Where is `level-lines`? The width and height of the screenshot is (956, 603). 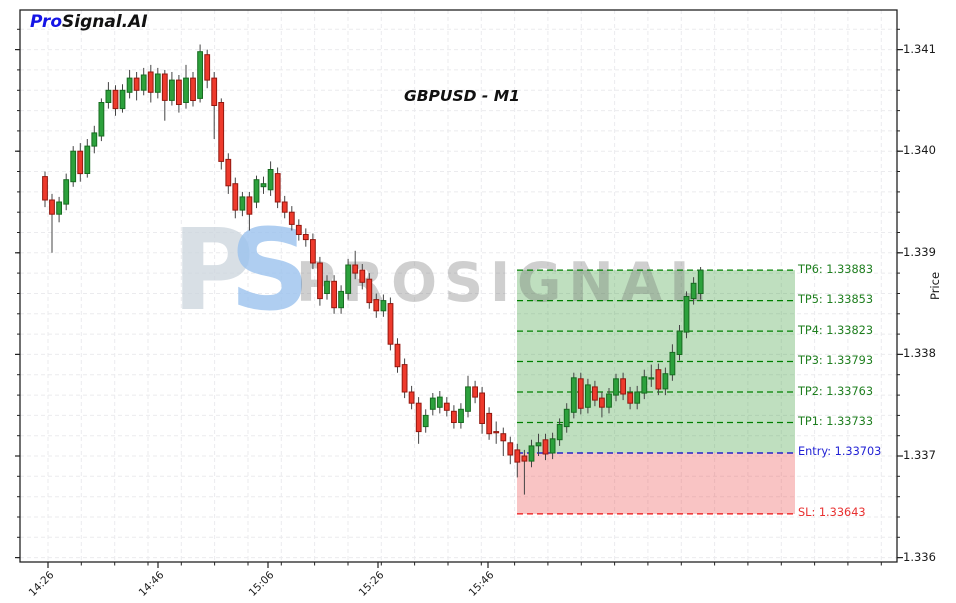
level-lines is located at coordinates (656, 392).